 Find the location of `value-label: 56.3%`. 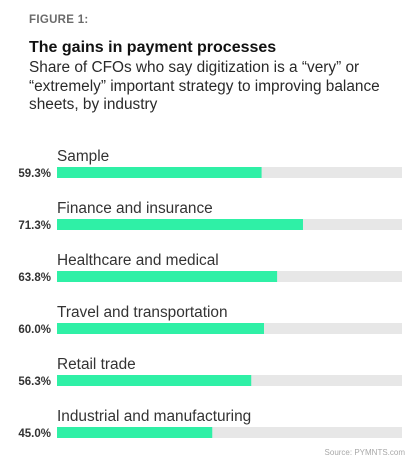

value-label: 56.3% is located at coordinates (34, 382).